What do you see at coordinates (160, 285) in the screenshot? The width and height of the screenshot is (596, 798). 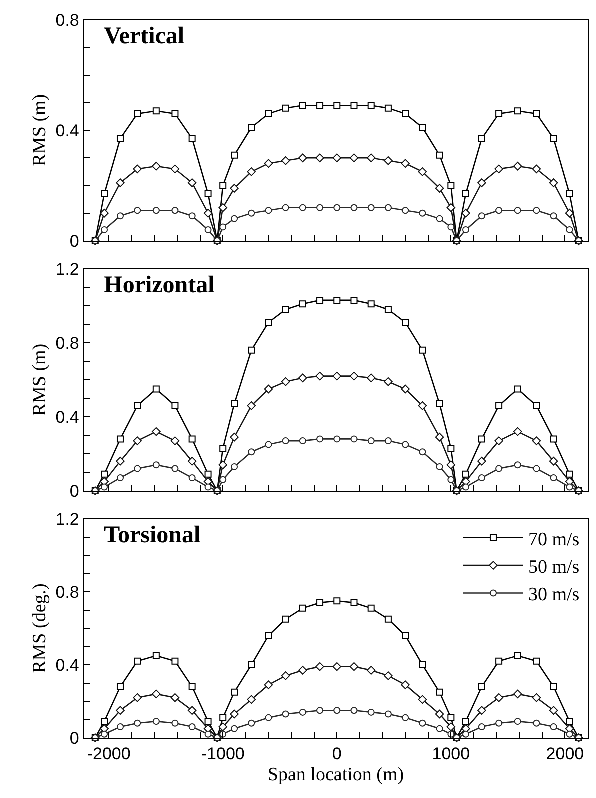 I see `chart-title: Horizontal` at bounding box center [160, 285].